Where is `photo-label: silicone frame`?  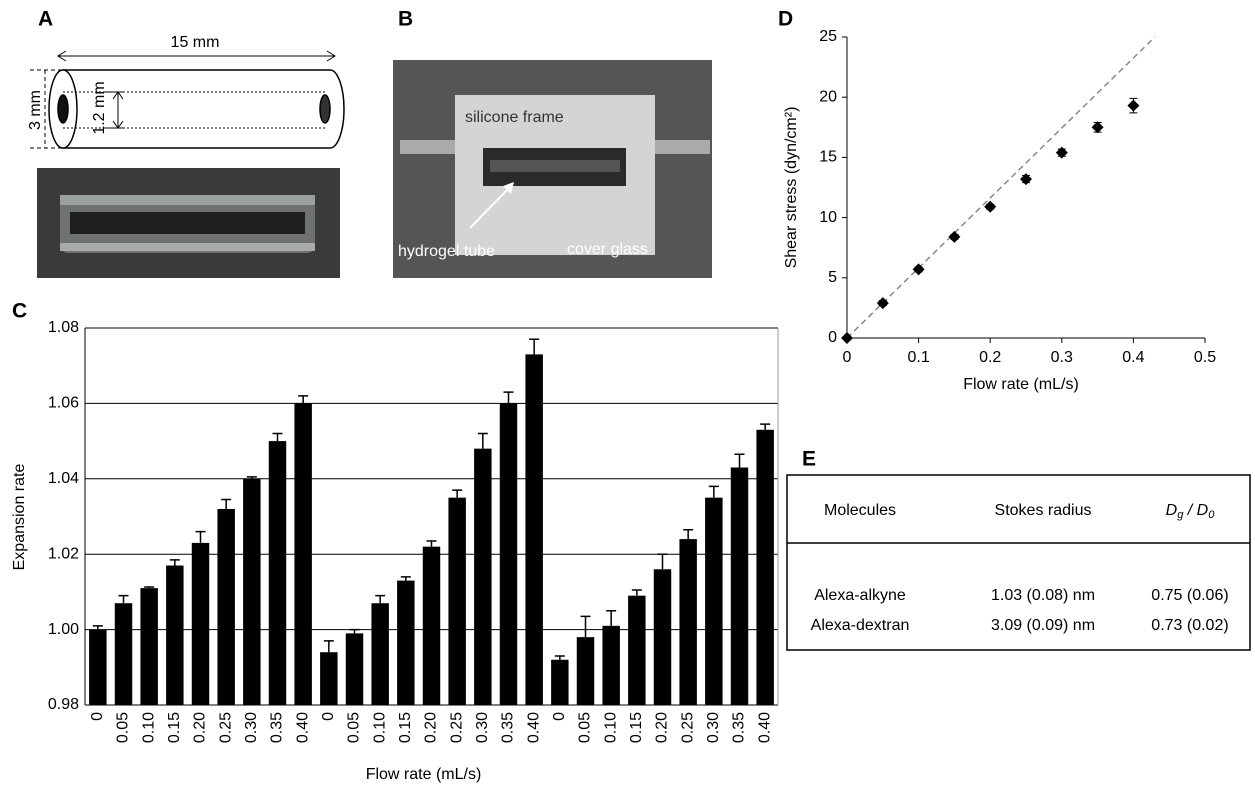
photo-label: silicone frame is located at coordinates (514, 117).